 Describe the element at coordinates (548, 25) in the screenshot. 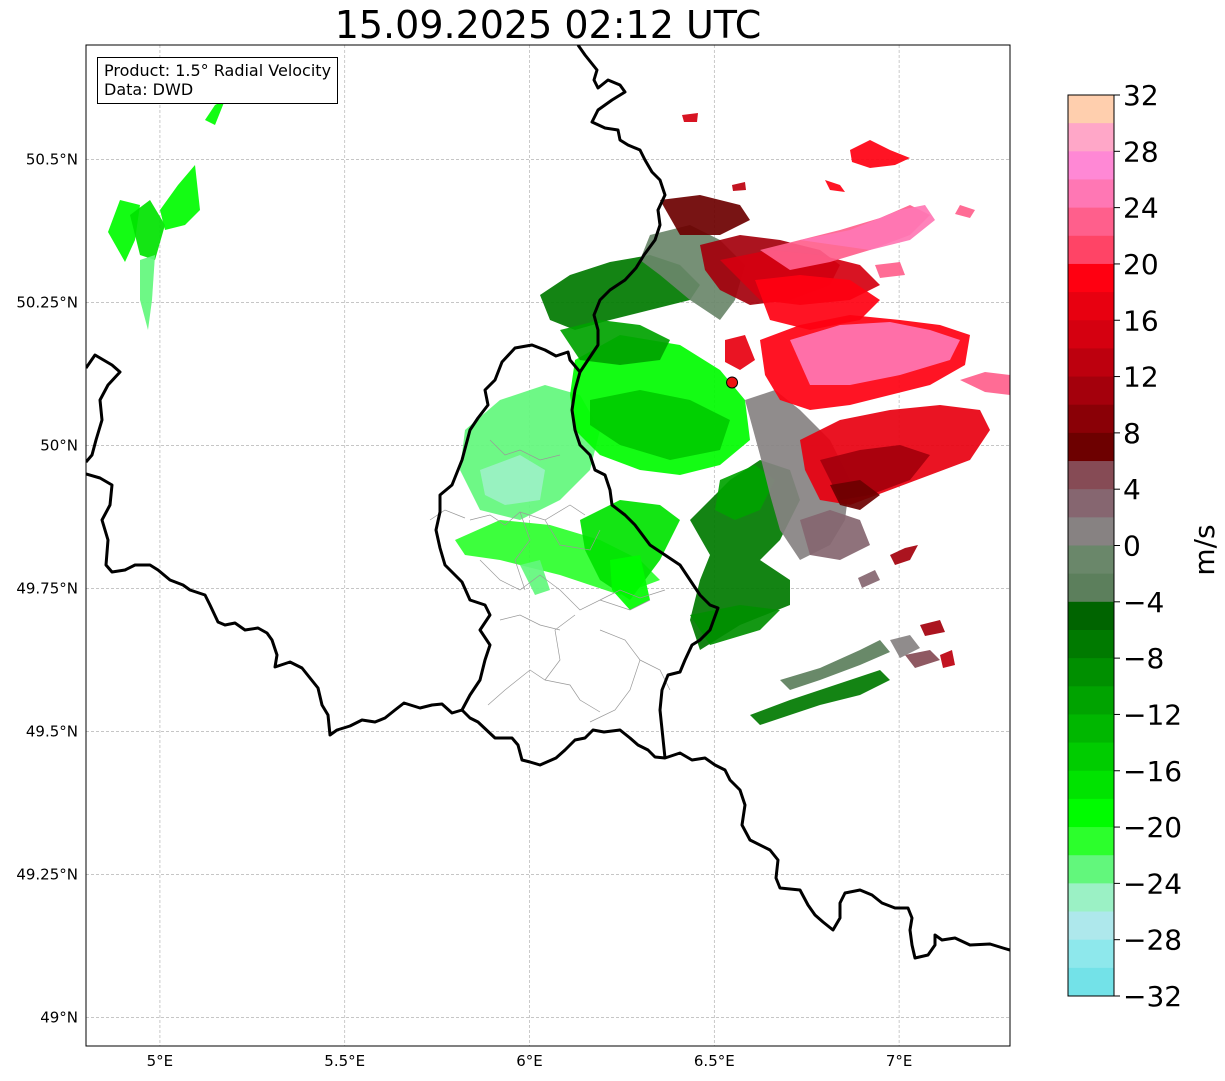

I see `map-title: 15.09.2025 02:12 UTC` at that location.